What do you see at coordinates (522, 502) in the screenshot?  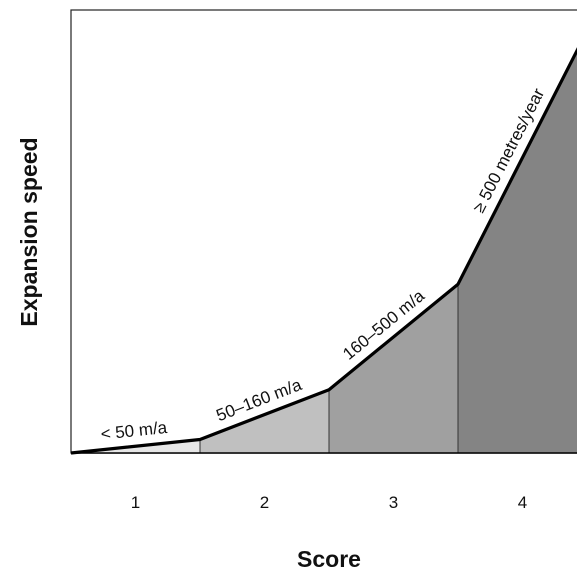 I see `x-tick-label-4: 4` at bounding box center [522, 502].